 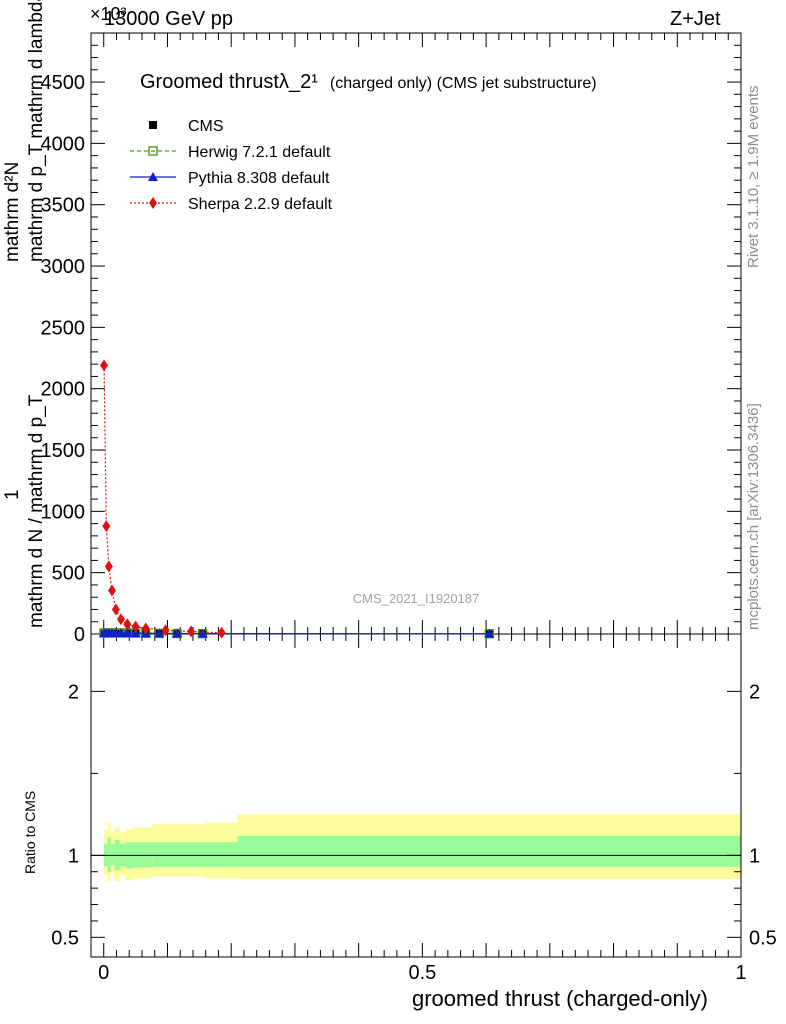 What do you see at coordinates (416, 598) in the screenshot?
I see `analysis-watermark: CMS_2021_I1920187` at bounding box center [416, 598].